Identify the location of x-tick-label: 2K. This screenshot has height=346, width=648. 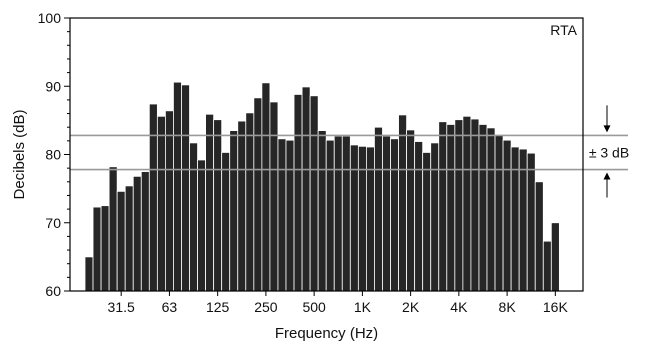
(411, 307).